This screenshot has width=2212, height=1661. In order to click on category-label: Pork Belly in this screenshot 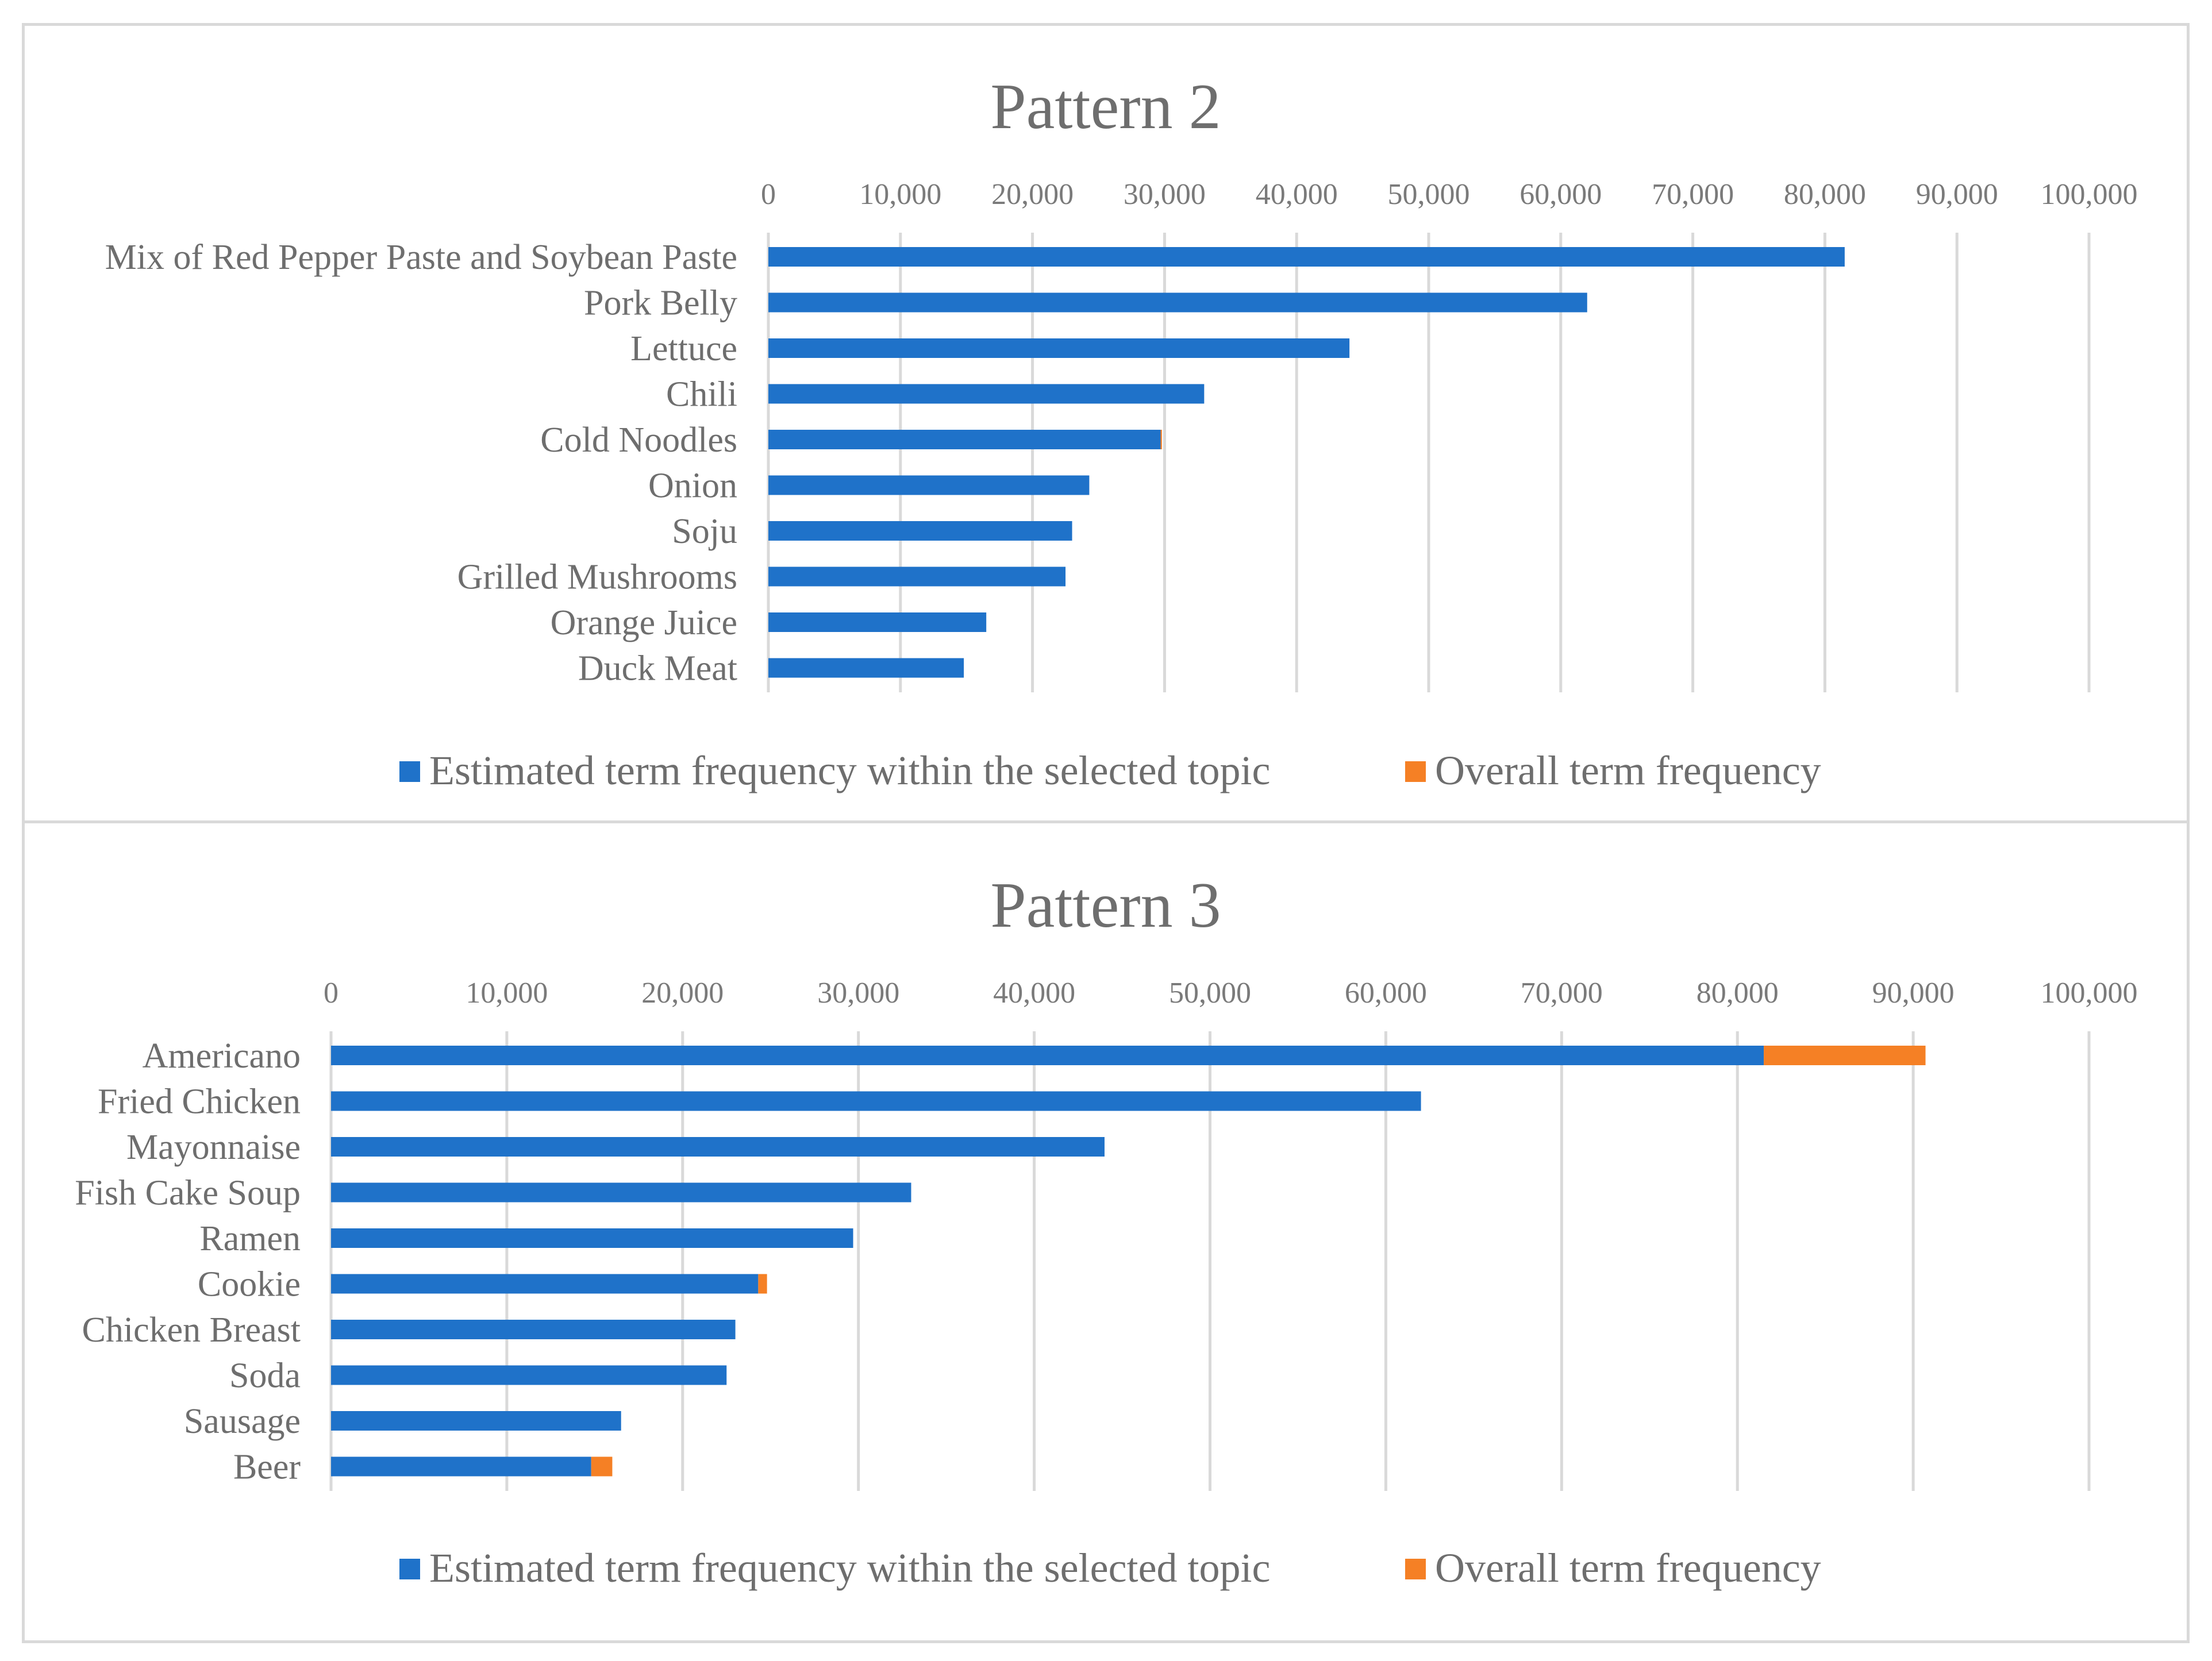, I will do `click(660, 303)`.